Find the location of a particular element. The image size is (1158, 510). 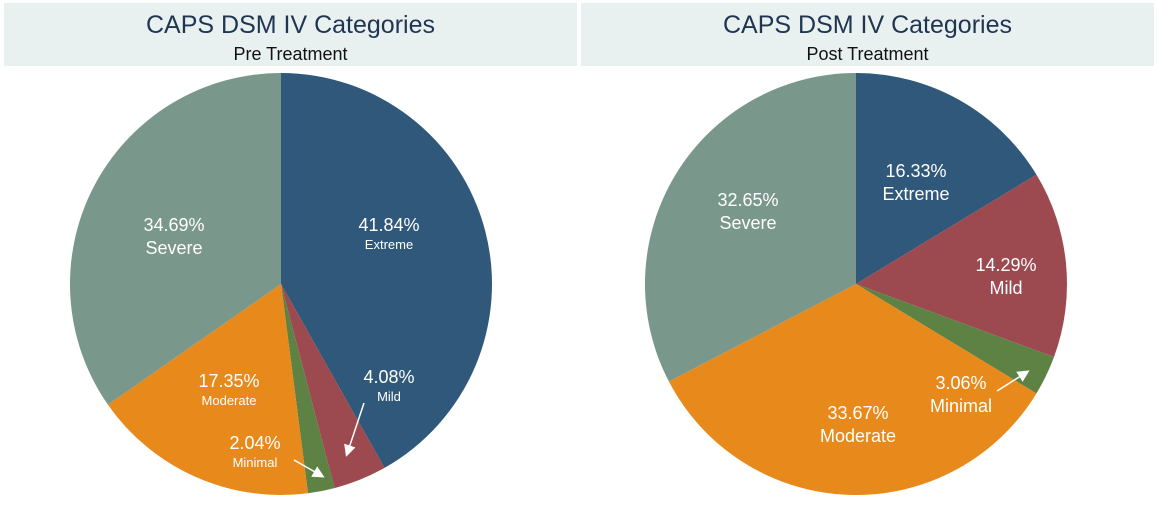

slice-percent-label: 2.04% is located at coordinates (254, 443).